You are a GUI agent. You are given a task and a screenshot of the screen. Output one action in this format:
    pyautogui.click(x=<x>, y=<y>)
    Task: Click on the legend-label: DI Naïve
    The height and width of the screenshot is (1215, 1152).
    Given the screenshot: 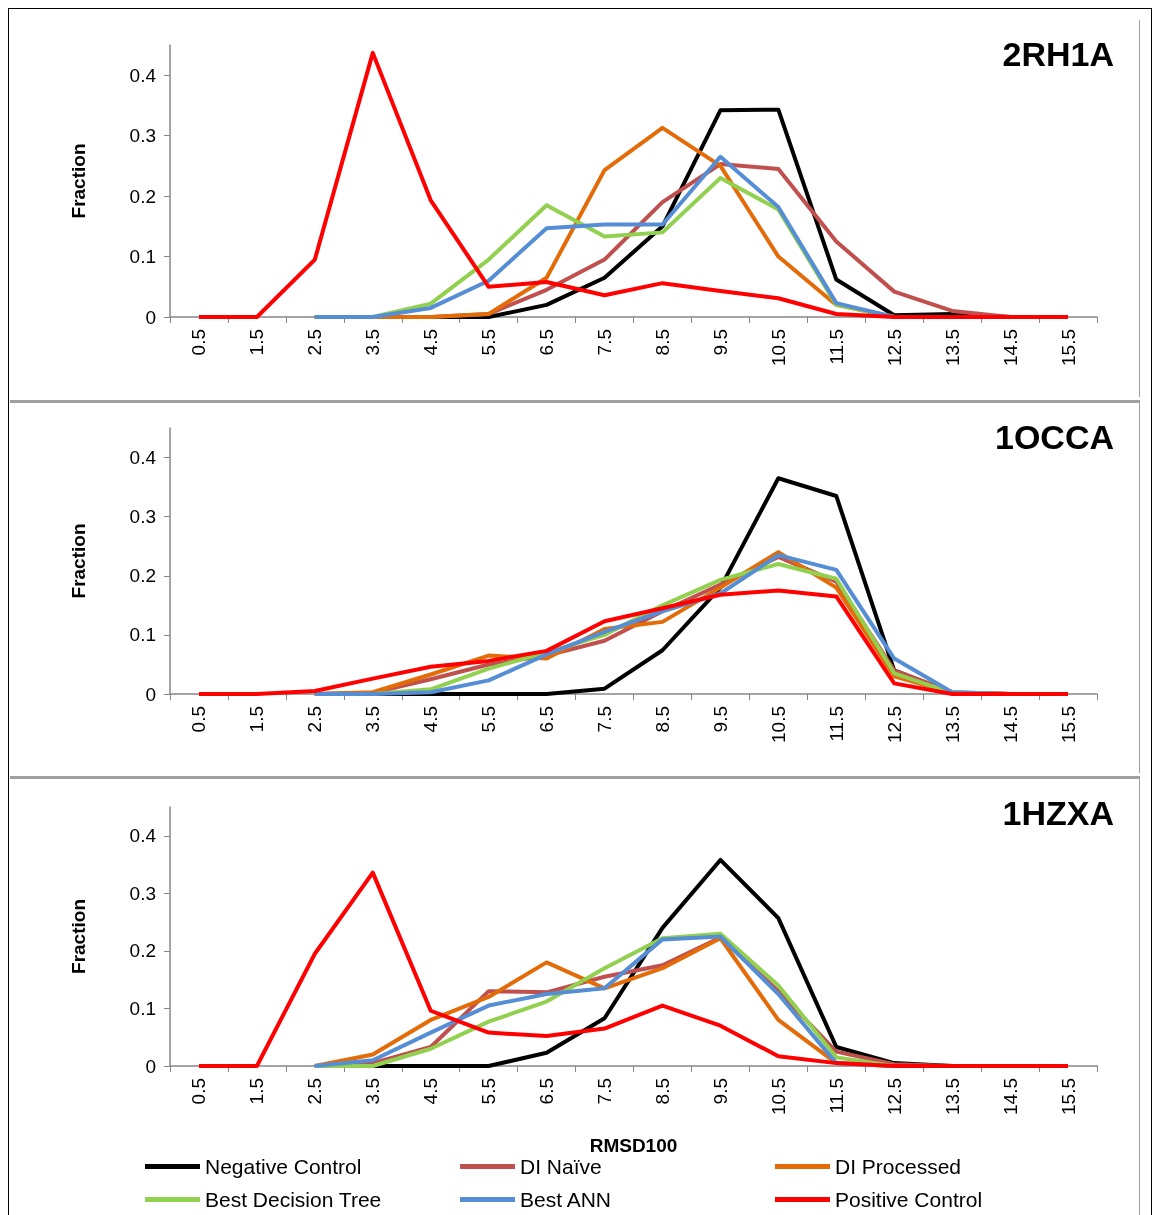 What is the action you would take?
    pyautogui.click(x=561, y=1166)
    